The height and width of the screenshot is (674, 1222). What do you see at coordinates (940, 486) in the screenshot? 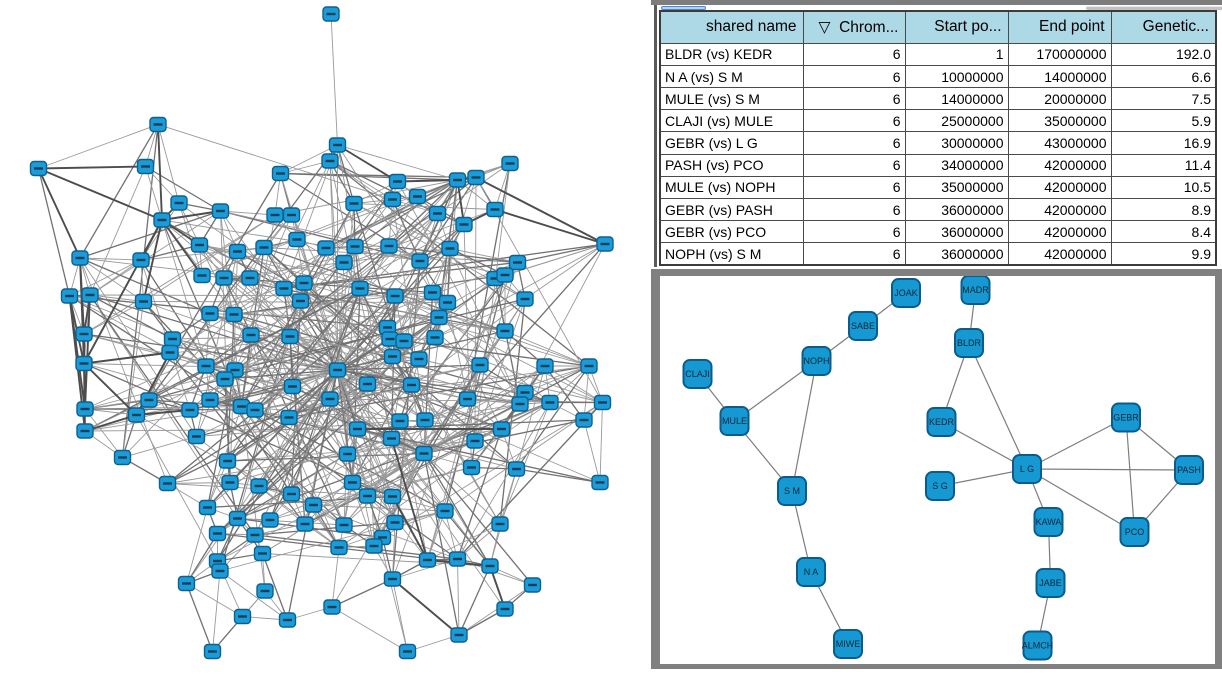
I see `svg-text: S G` at bounding box center [940, 486].